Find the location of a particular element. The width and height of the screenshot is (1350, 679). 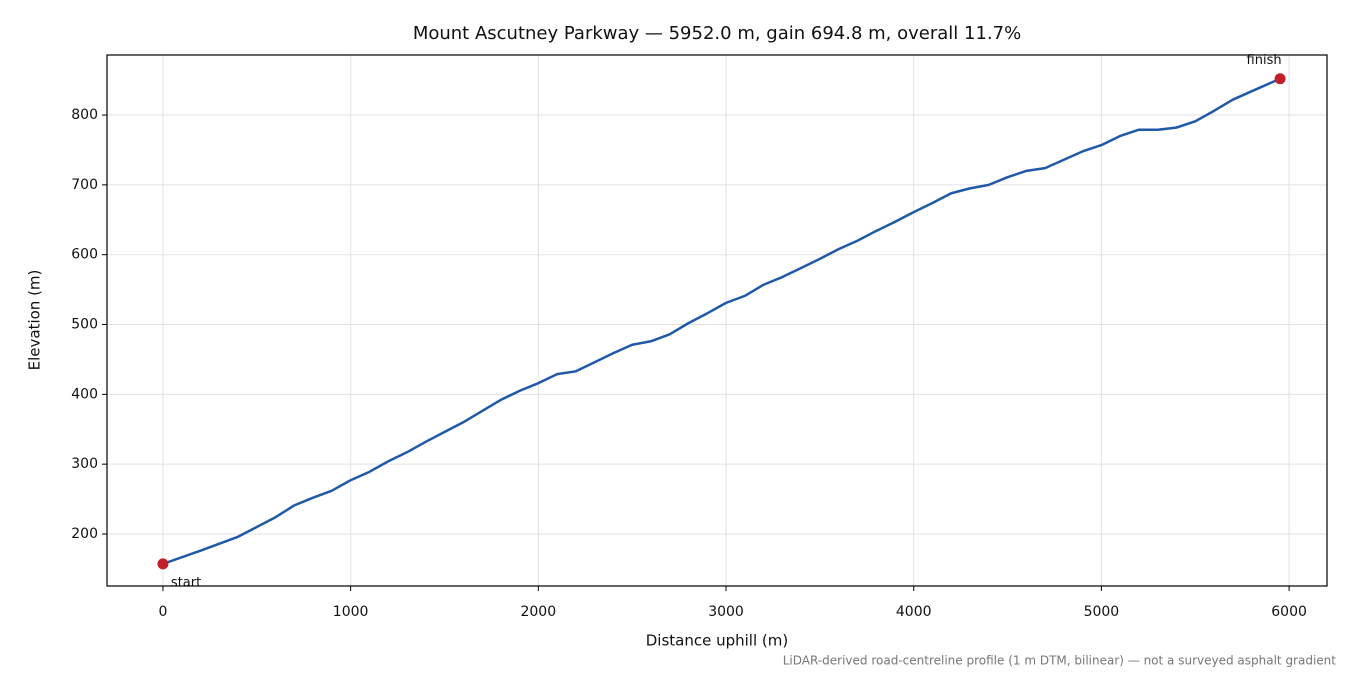

y-tick-label: 700 is located at coordinates (84, 185).